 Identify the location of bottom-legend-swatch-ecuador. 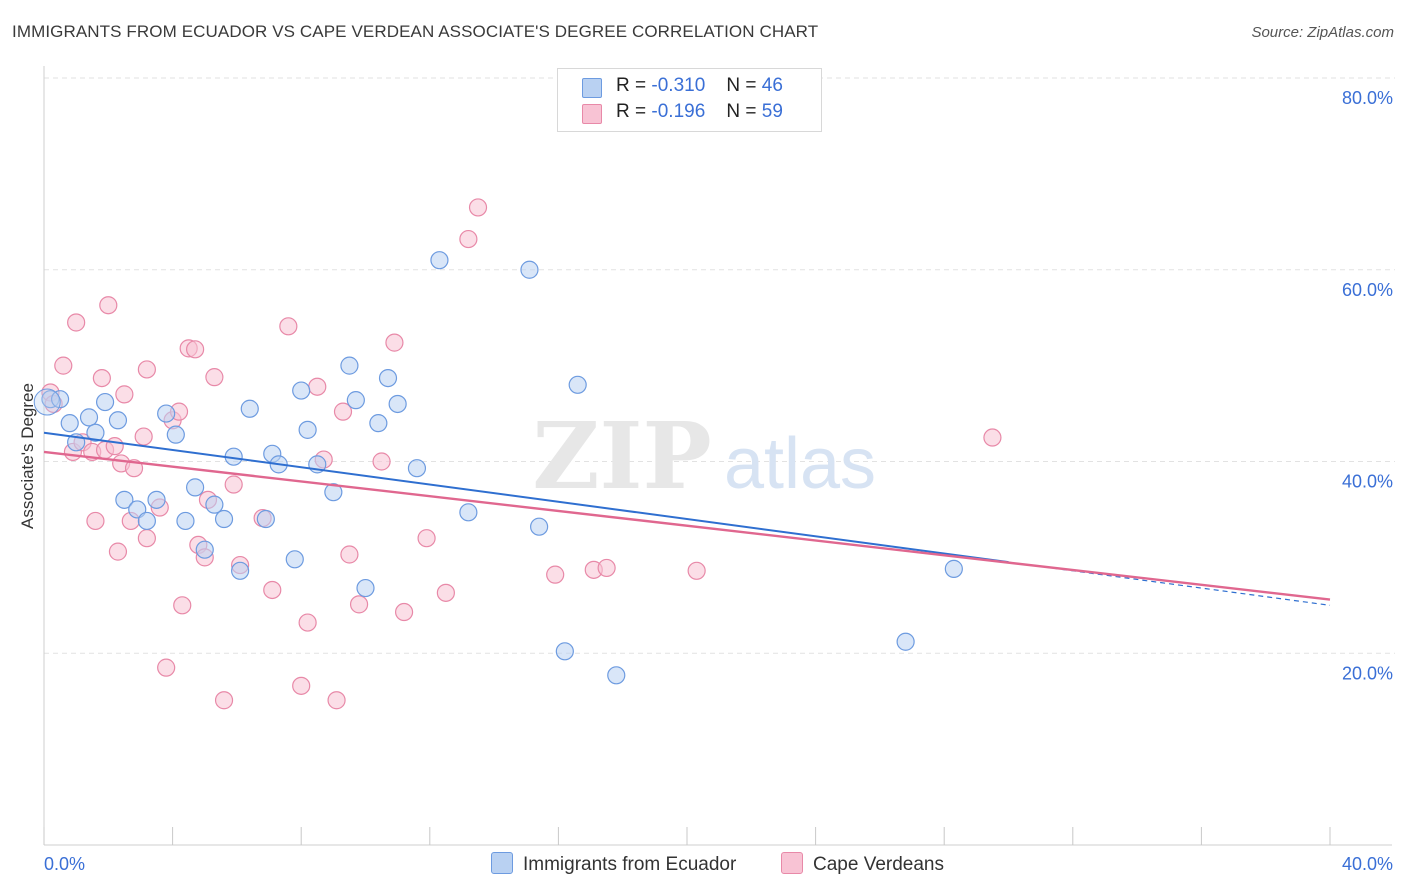
(502, 863).